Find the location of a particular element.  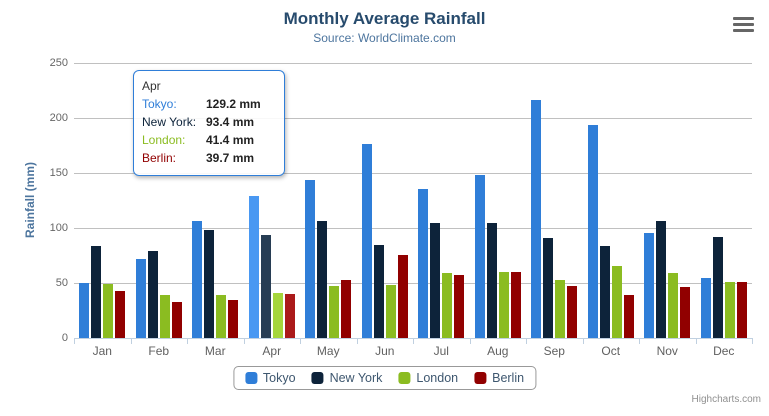

x-axis-label-nov: Nov is located at coordinates (667, 351).